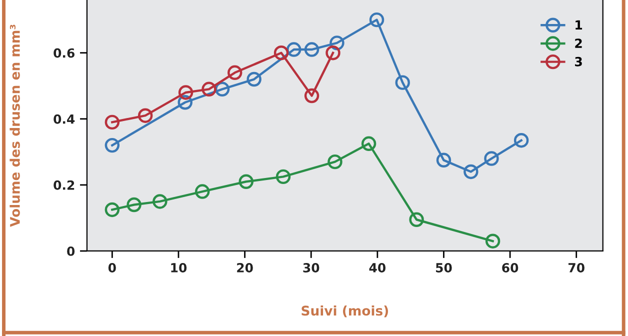  I want to click on x-tick-label: 50, so click(444, 267).